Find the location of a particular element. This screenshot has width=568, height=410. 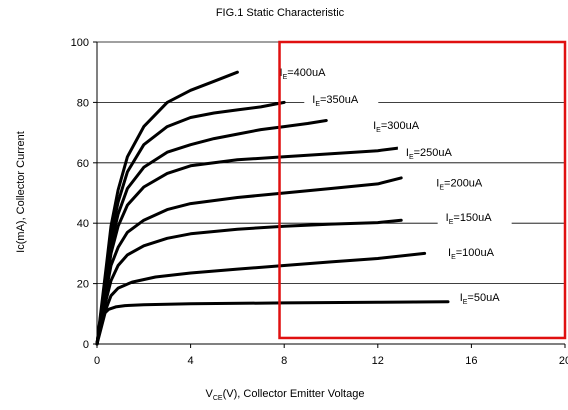

series-label-group: IE=50uA is located at coordinates (488, 297).